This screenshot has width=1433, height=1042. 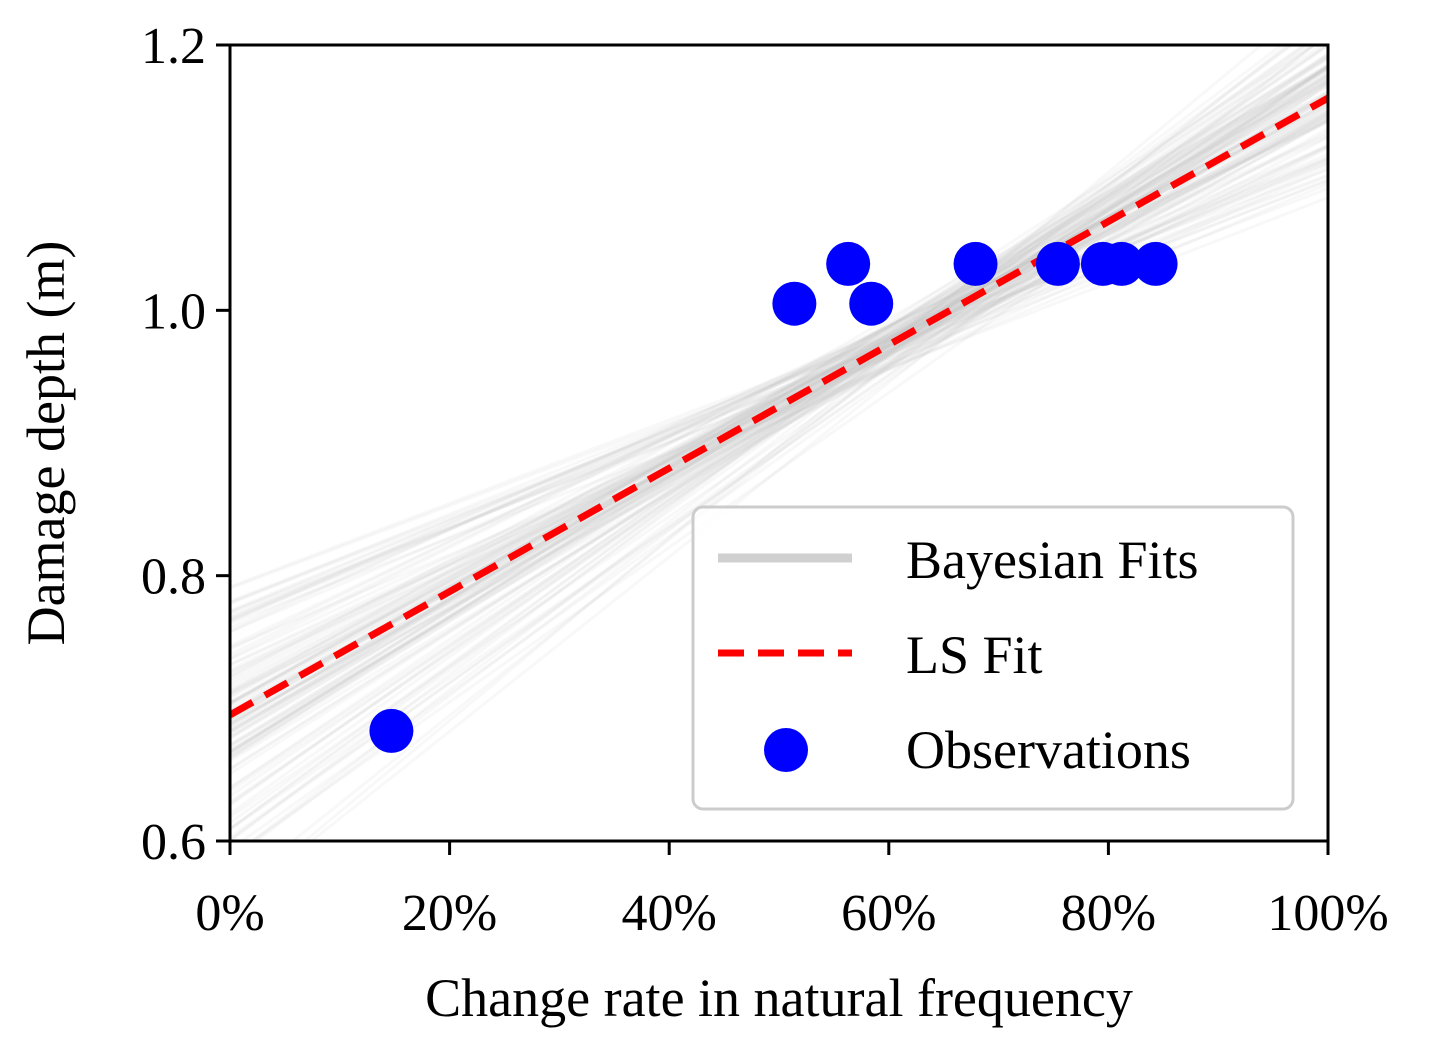 I want to click on legend-swatch-observations, so click(x=786, y=750).